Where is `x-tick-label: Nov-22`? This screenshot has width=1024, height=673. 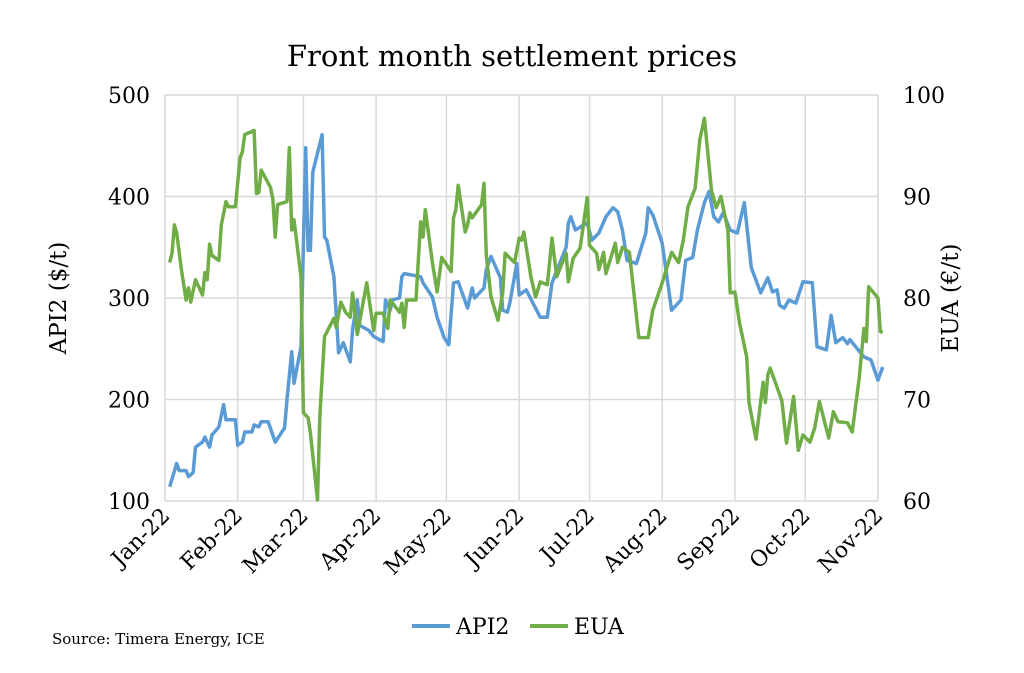 x-tick-label: Nov-22 is located at coordinates (851, 541).